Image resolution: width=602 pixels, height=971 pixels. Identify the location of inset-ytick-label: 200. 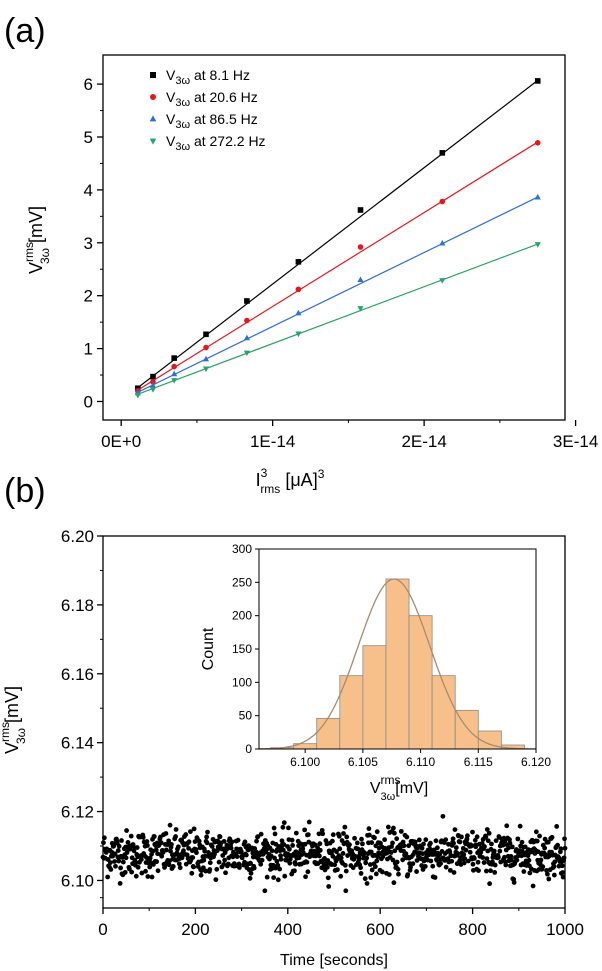
(242, 616).